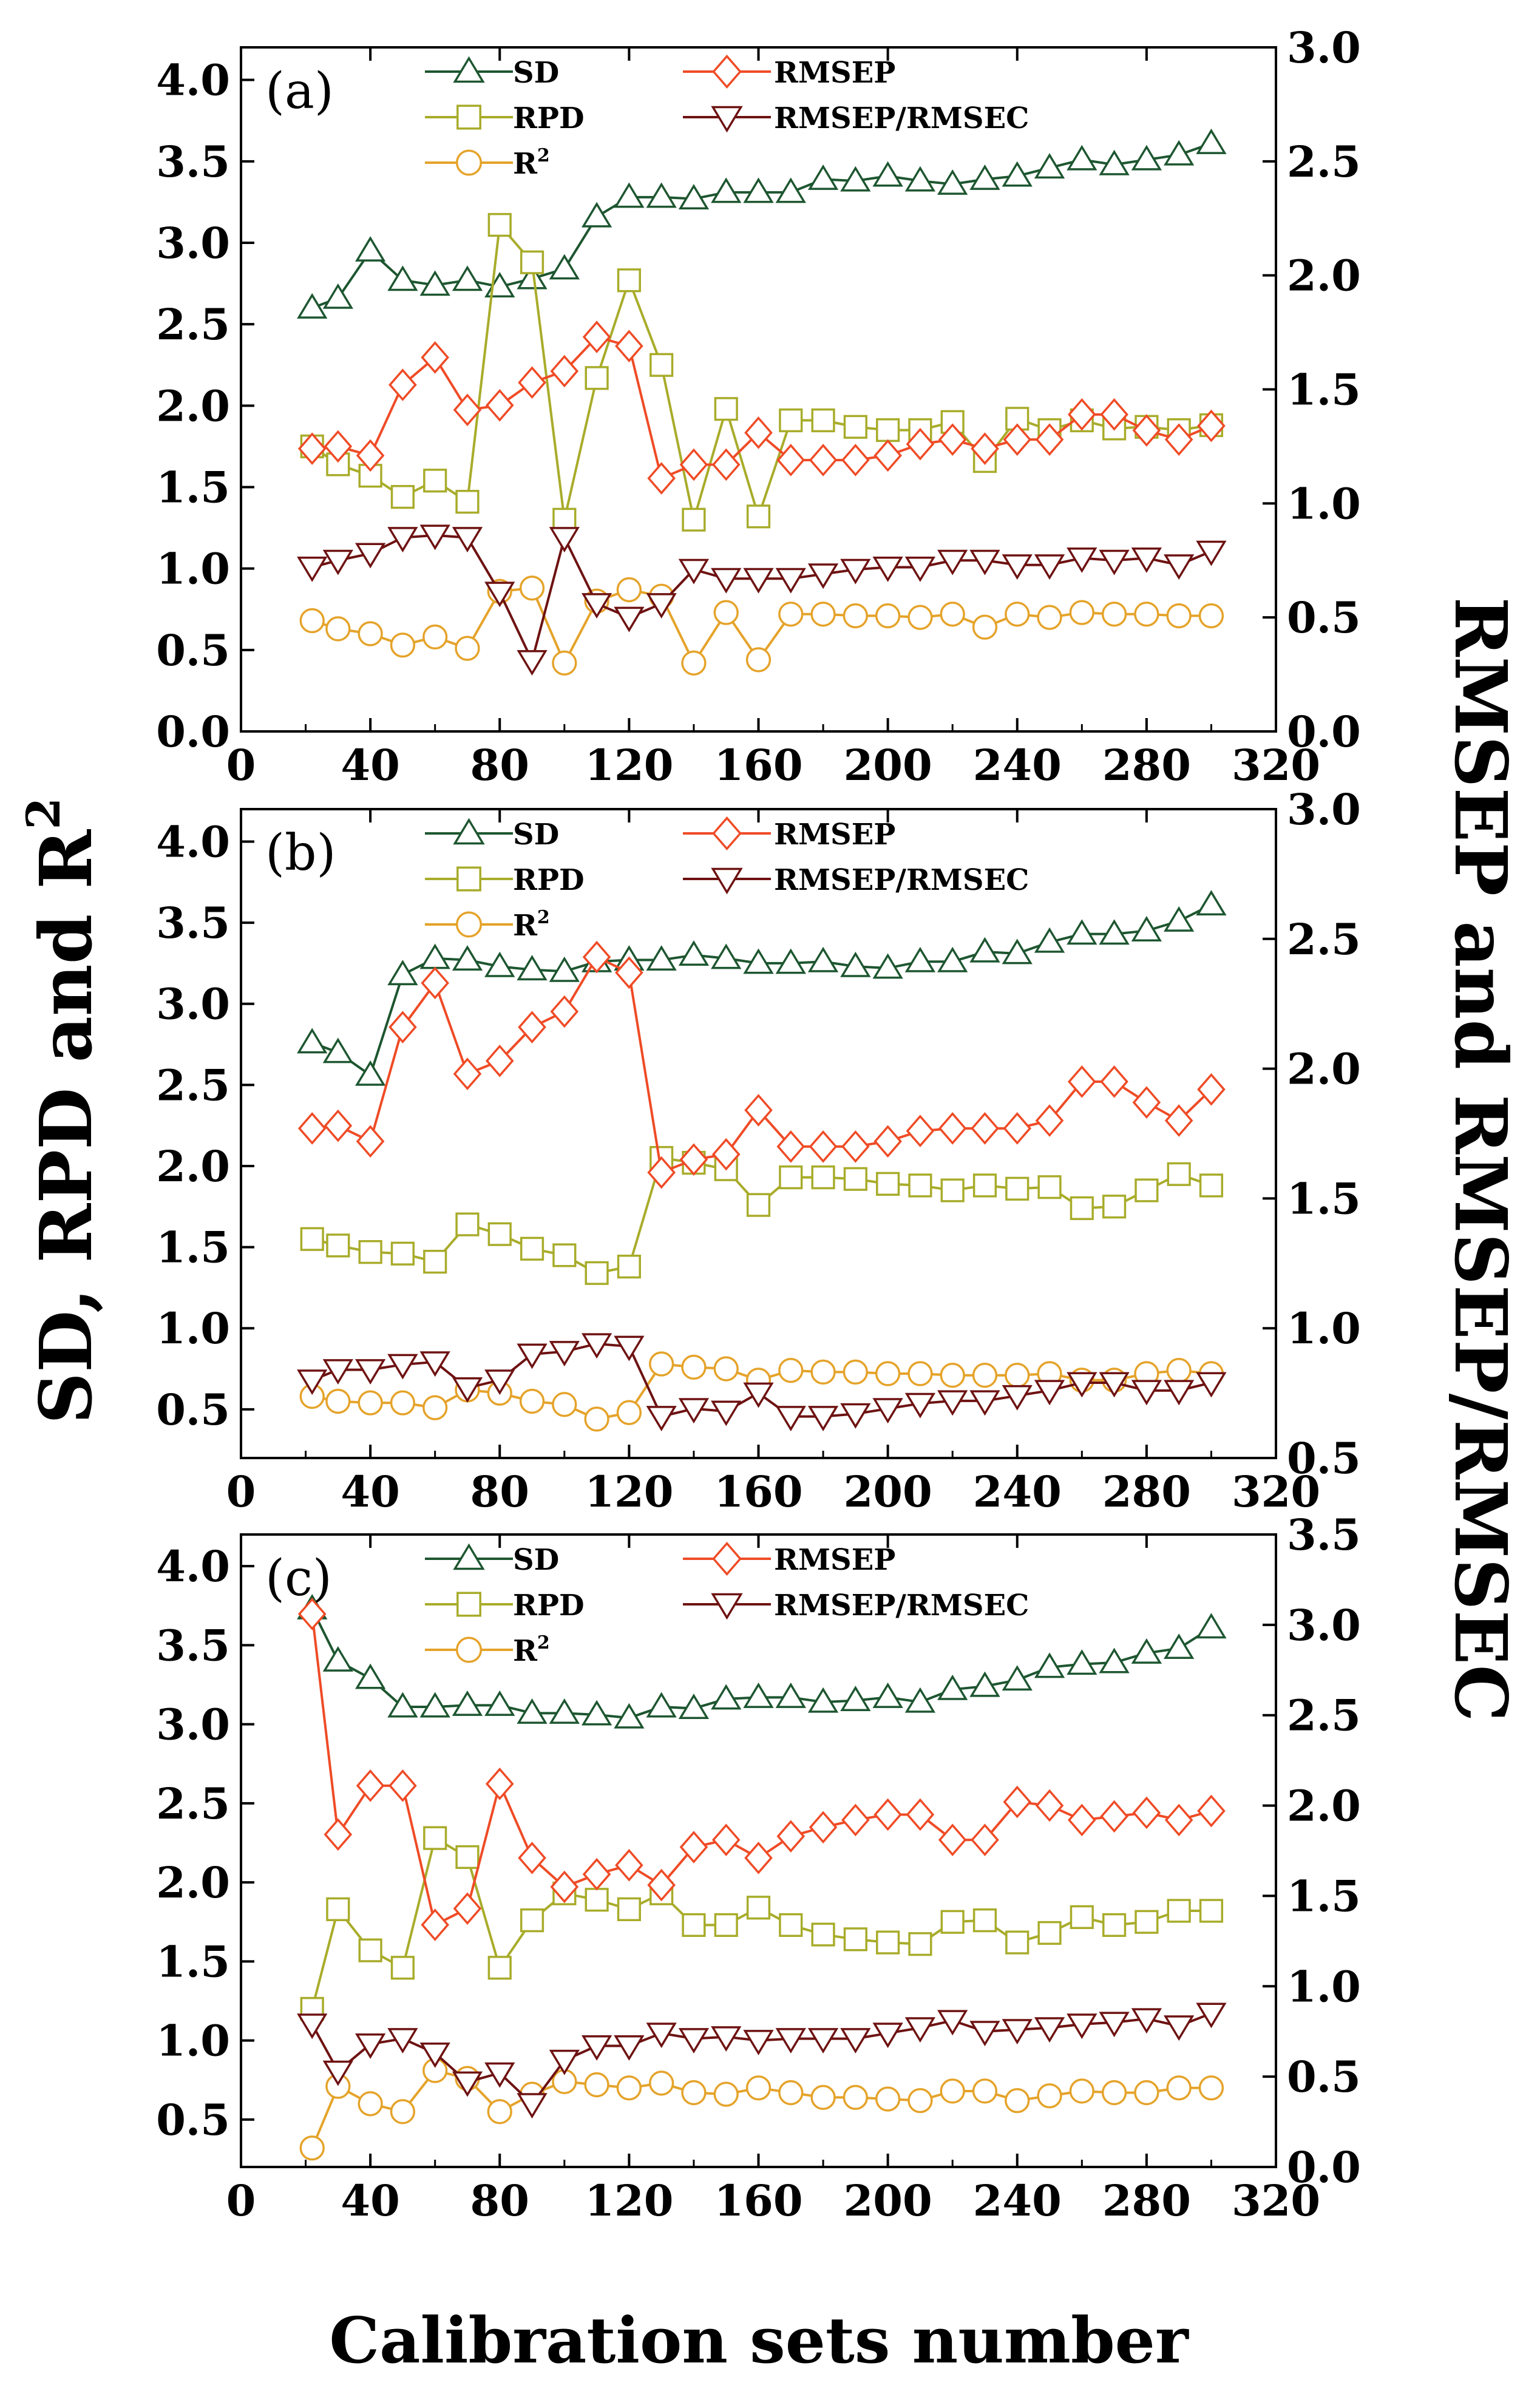  Describe the element at coordinates (241, 2200) in the screenshot. I see `x-tick-label: 0` at that location.